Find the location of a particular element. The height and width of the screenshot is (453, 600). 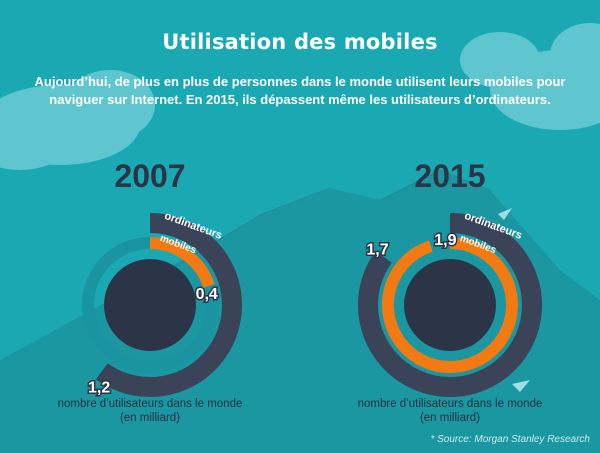

cloud-left is located at coordinates (77, 120).